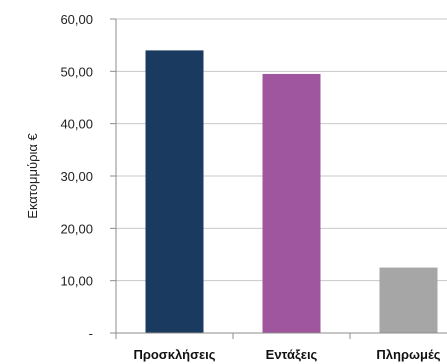 This screenshot has width=447, height=364. I want to click on y-tick-label: -, so click(91, 333).